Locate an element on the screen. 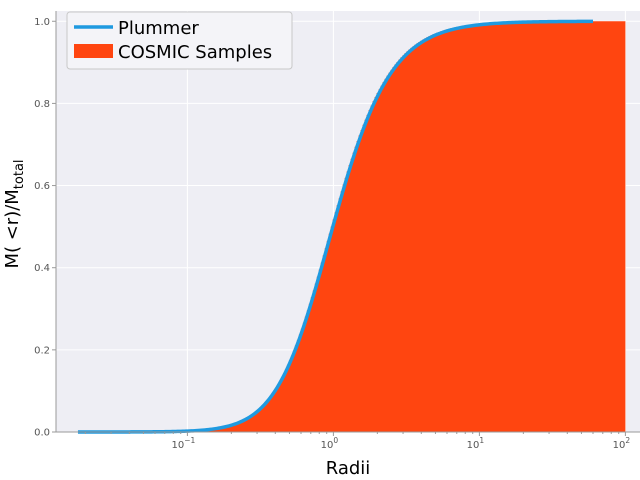  x-tick-label-3: 10² is located at coordinates (622, 443).